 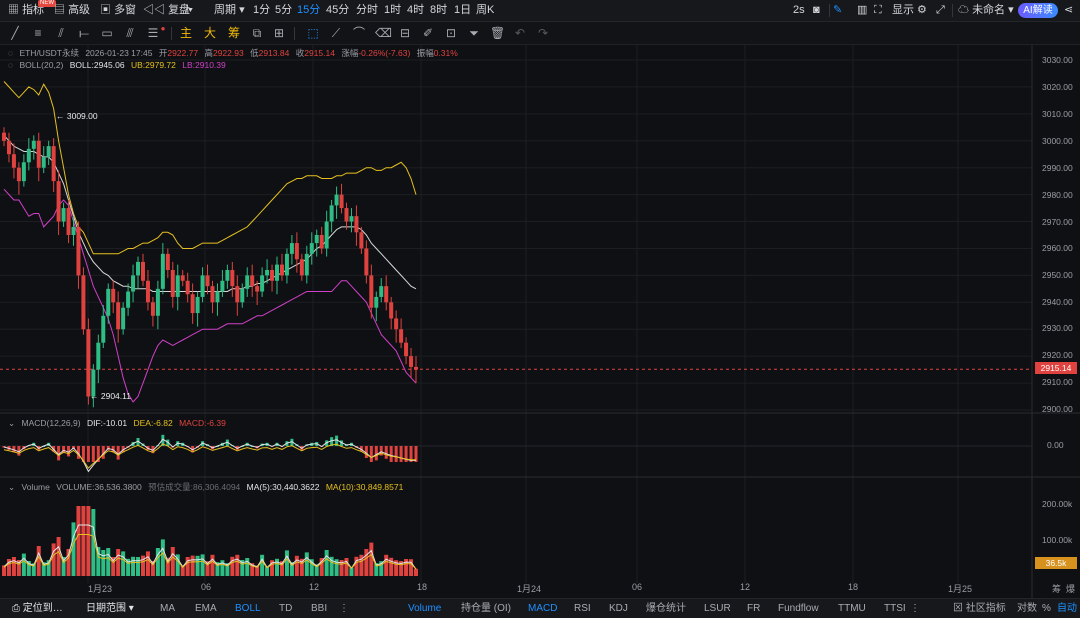 I want to click on indicator-liquidation: 爆仓统计, so click(x=666, y=608).